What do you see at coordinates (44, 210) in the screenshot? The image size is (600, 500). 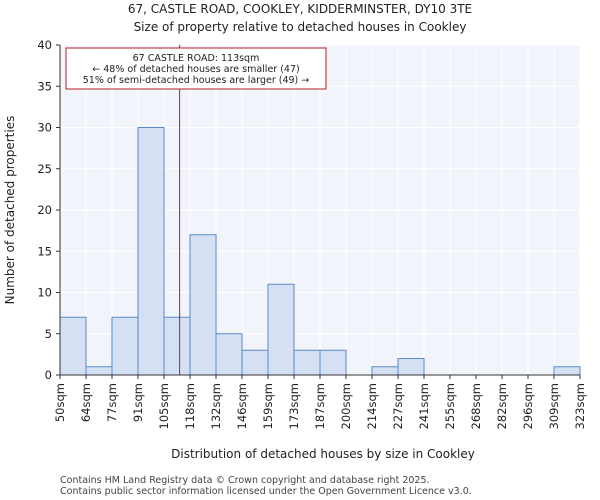 I see `y-tick-label: 20` at bounding box center [44, 210].